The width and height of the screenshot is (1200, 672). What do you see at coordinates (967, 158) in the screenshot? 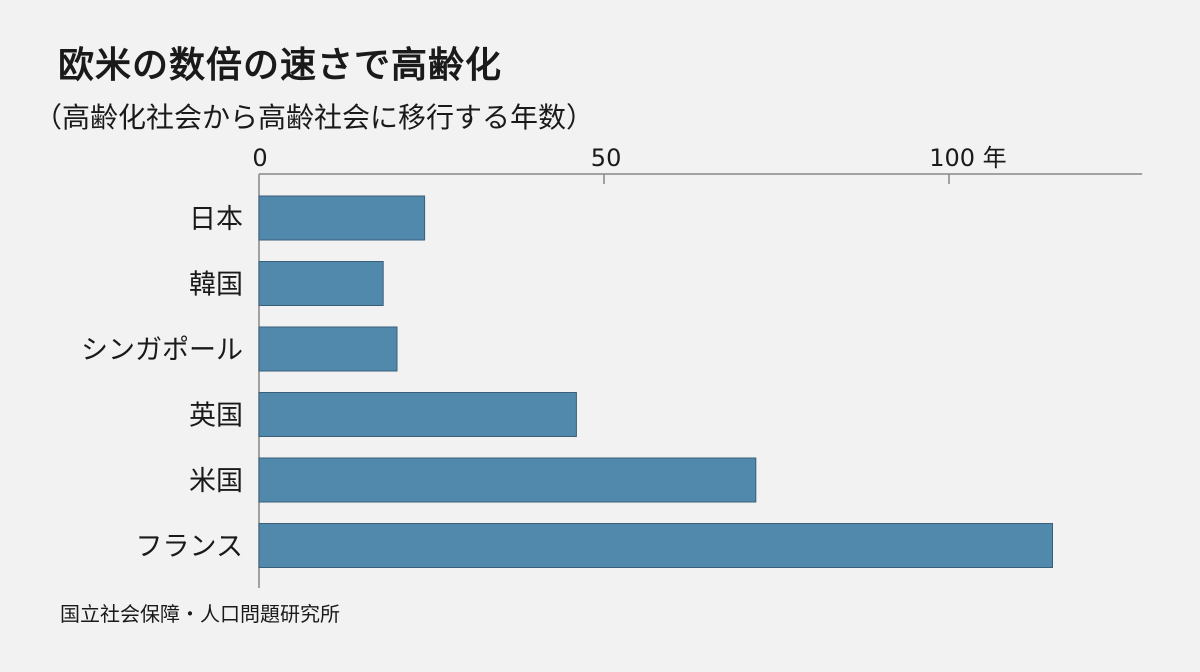
I see `x-tick-label: 100 年` at bounding box center [967, 158].